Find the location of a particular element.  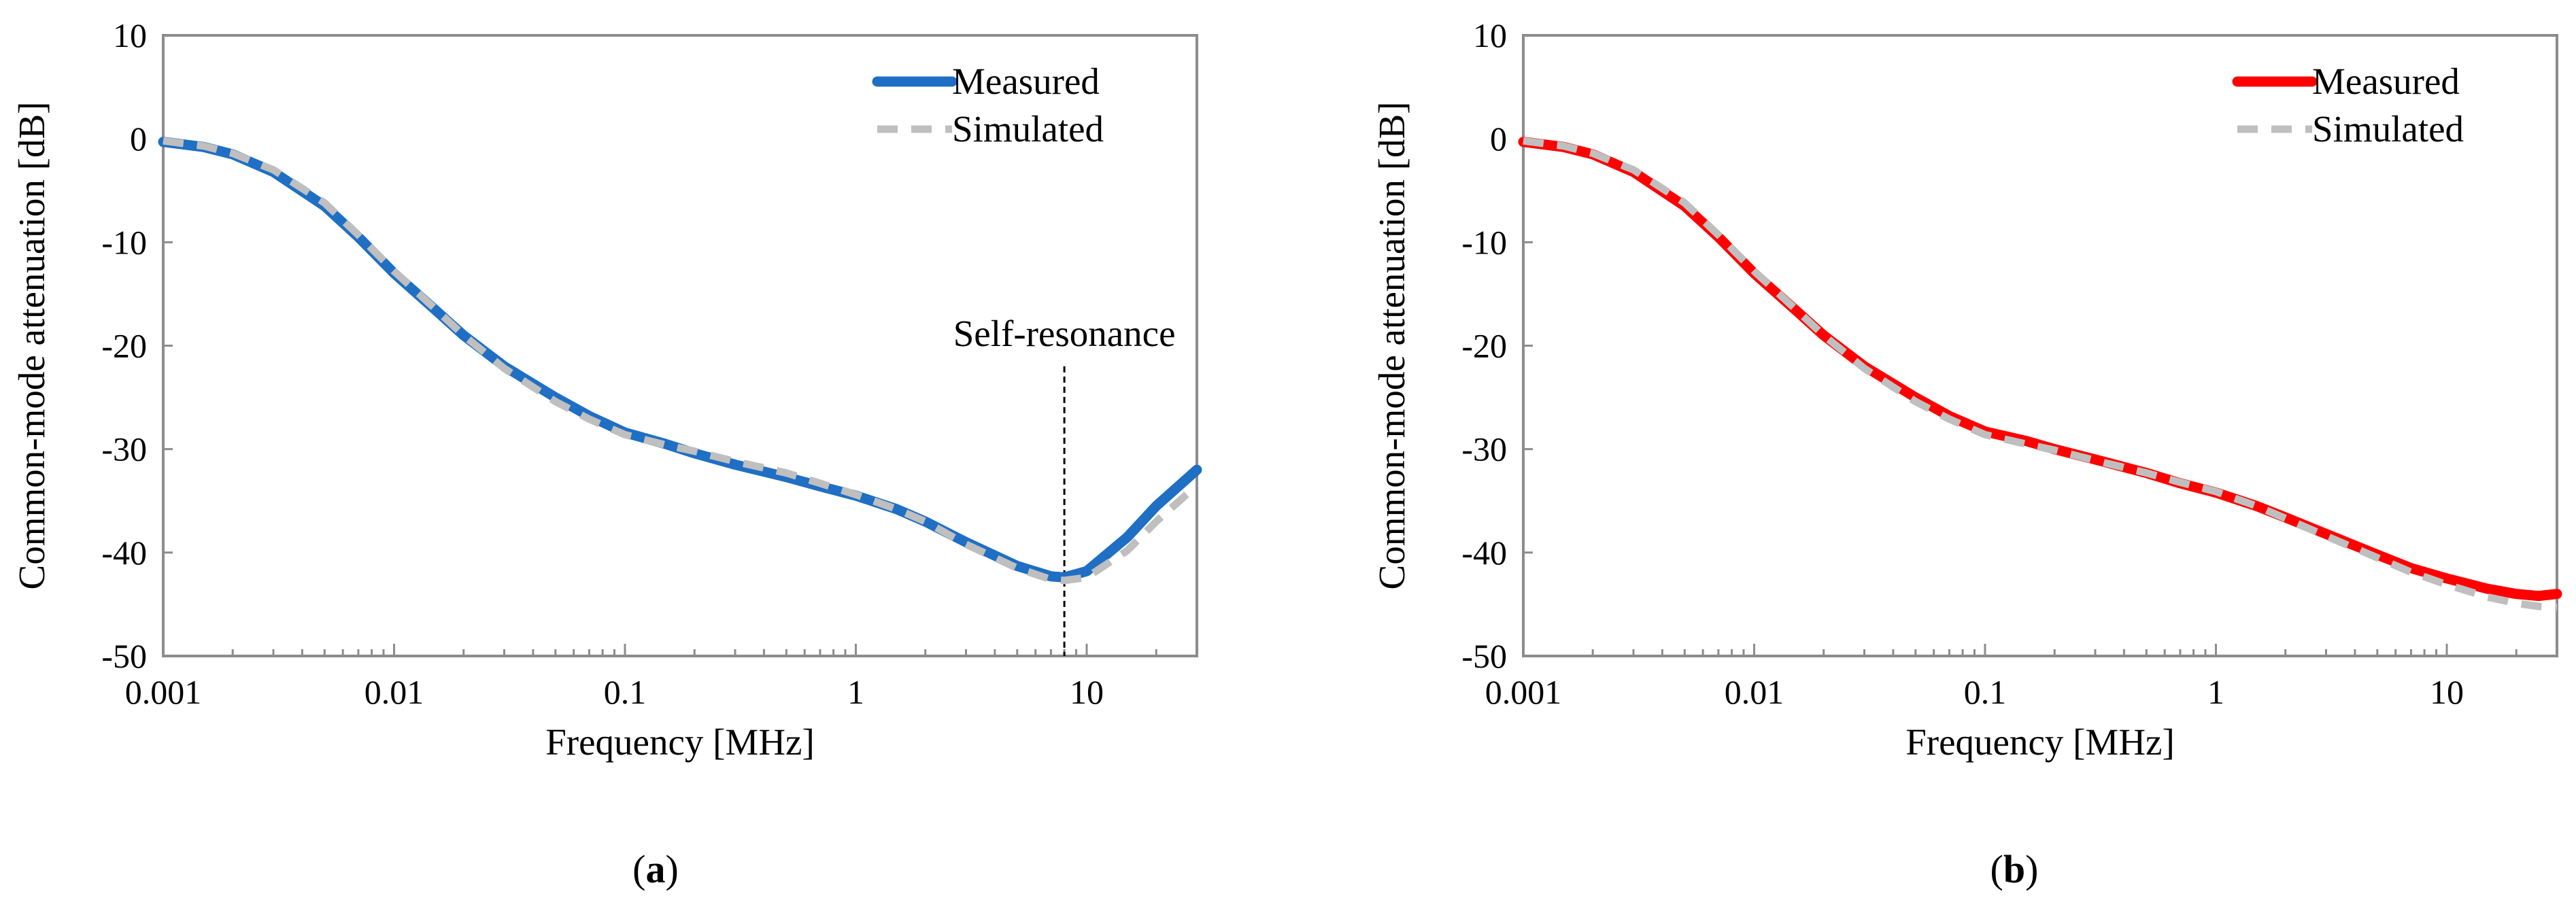

caption-a-letter: a is located at coordinates (655, 869).